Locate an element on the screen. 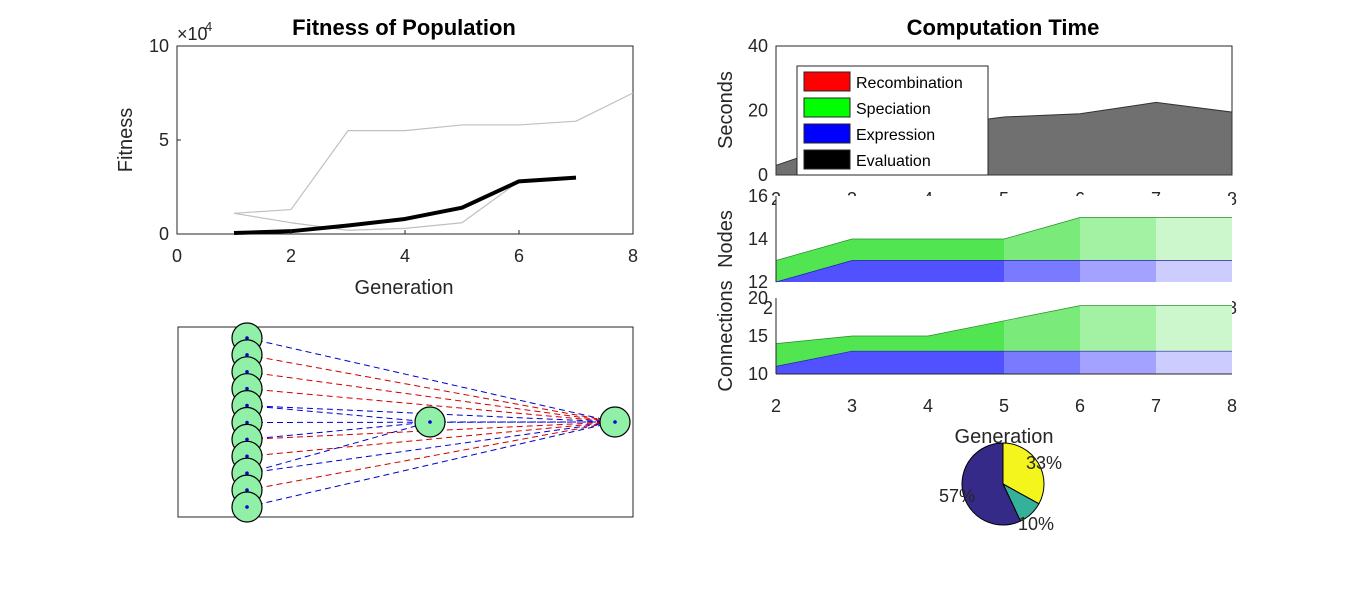  connections-xtick-label: 7 is located at coordinates (1156, 406).